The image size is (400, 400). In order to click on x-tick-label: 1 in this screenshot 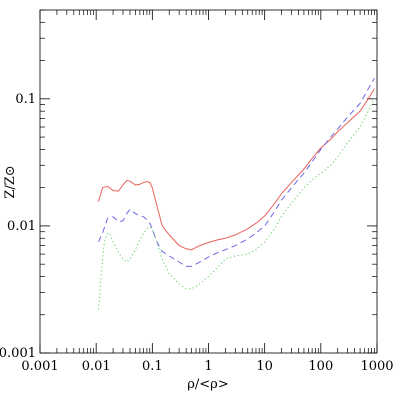, I will do `click(208, 366)`.